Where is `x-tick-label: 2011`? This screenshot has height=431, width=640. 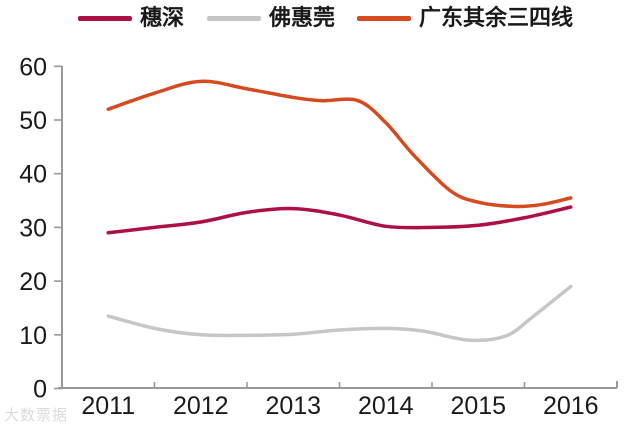 x-tick-label: 2011 is located at coordinates (108, 406).